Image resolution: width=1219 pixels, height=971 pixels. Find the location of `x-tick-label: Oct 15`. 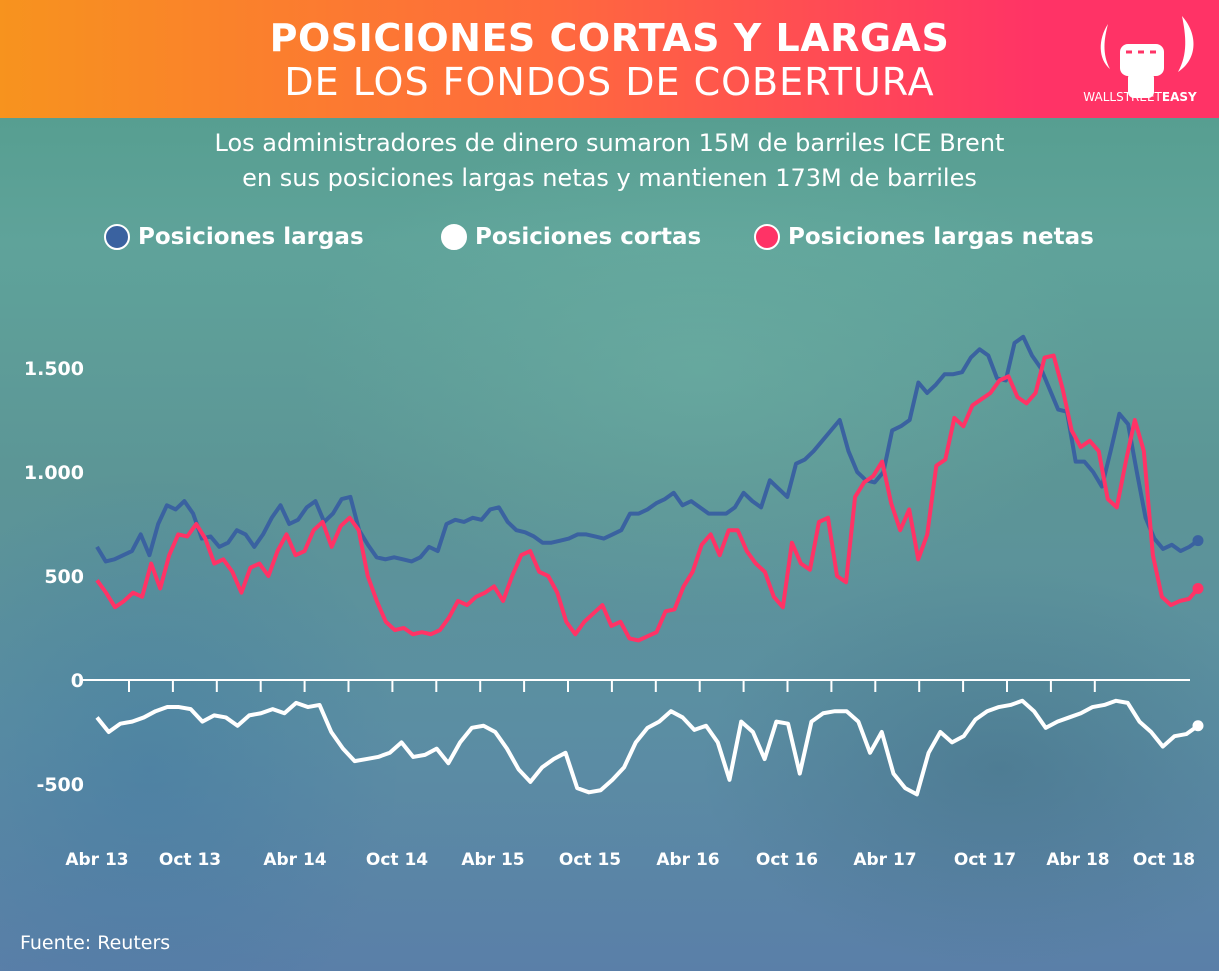

x-tick-label: Oct 15 is located at coordinates (590, 860).